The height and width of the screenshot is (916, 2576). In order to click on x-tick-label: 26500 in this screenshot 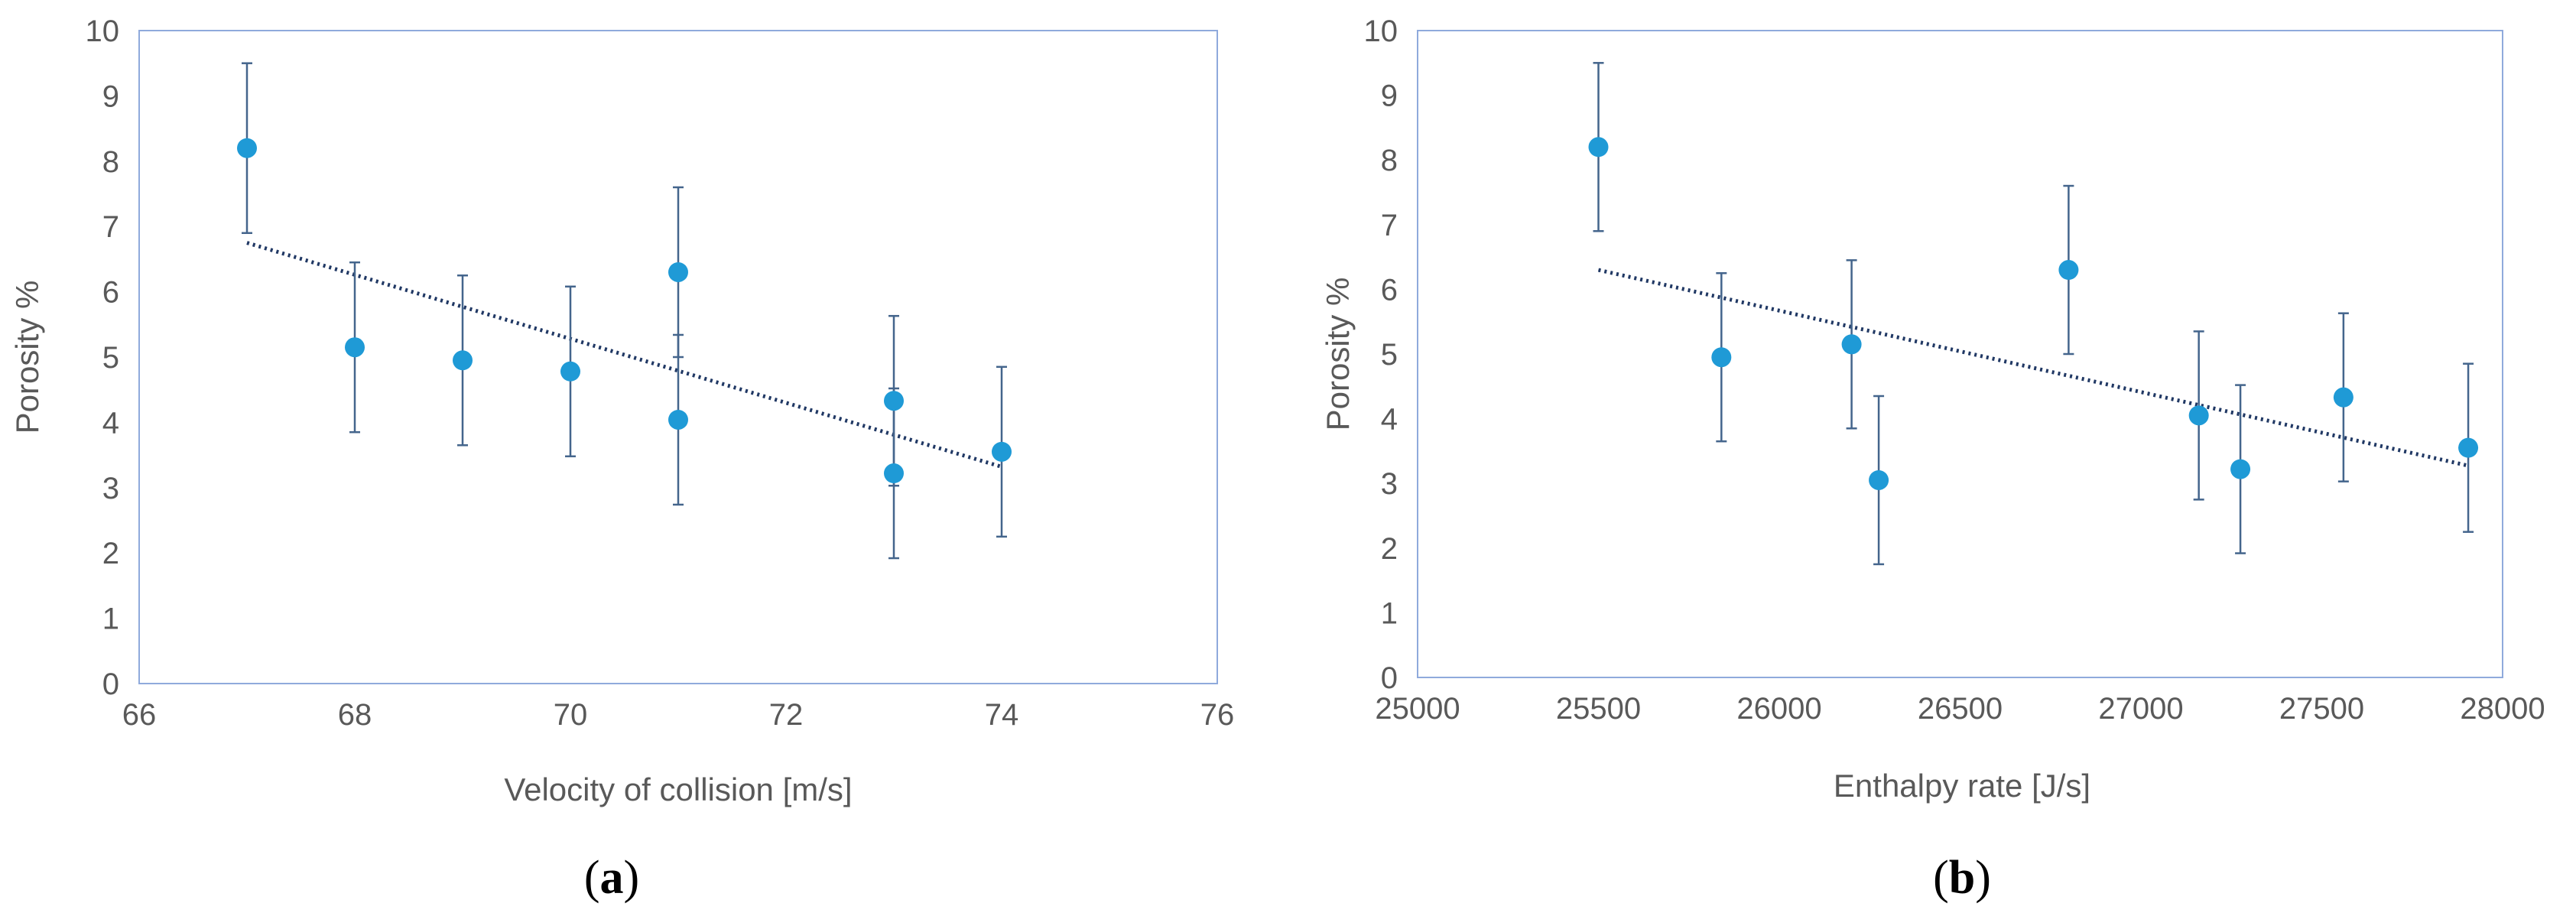, I will do `click(1961, 709)`.